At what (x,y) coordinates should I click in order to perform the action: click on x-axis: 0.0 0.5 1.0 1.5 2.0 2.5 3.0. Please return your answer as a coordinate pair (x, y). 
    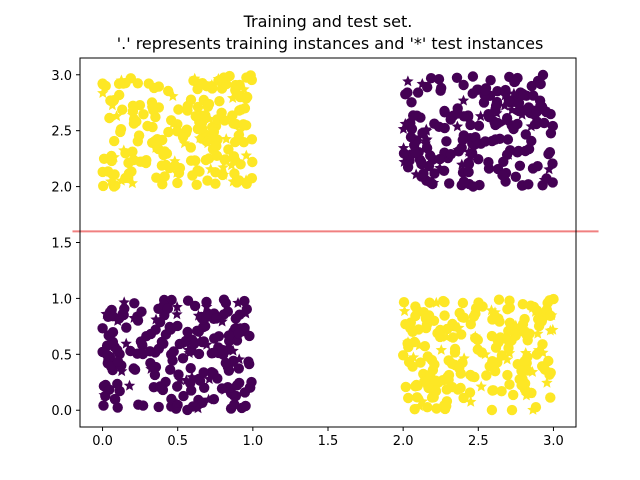
    Looking at the image, I should click on (328, 438).